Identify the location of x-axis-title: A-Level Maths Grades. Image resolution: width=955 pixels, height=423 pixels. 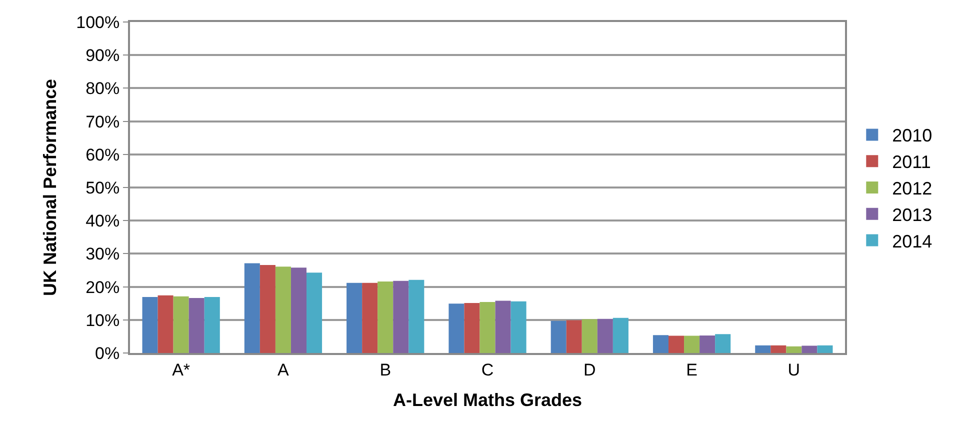
(487, 400).